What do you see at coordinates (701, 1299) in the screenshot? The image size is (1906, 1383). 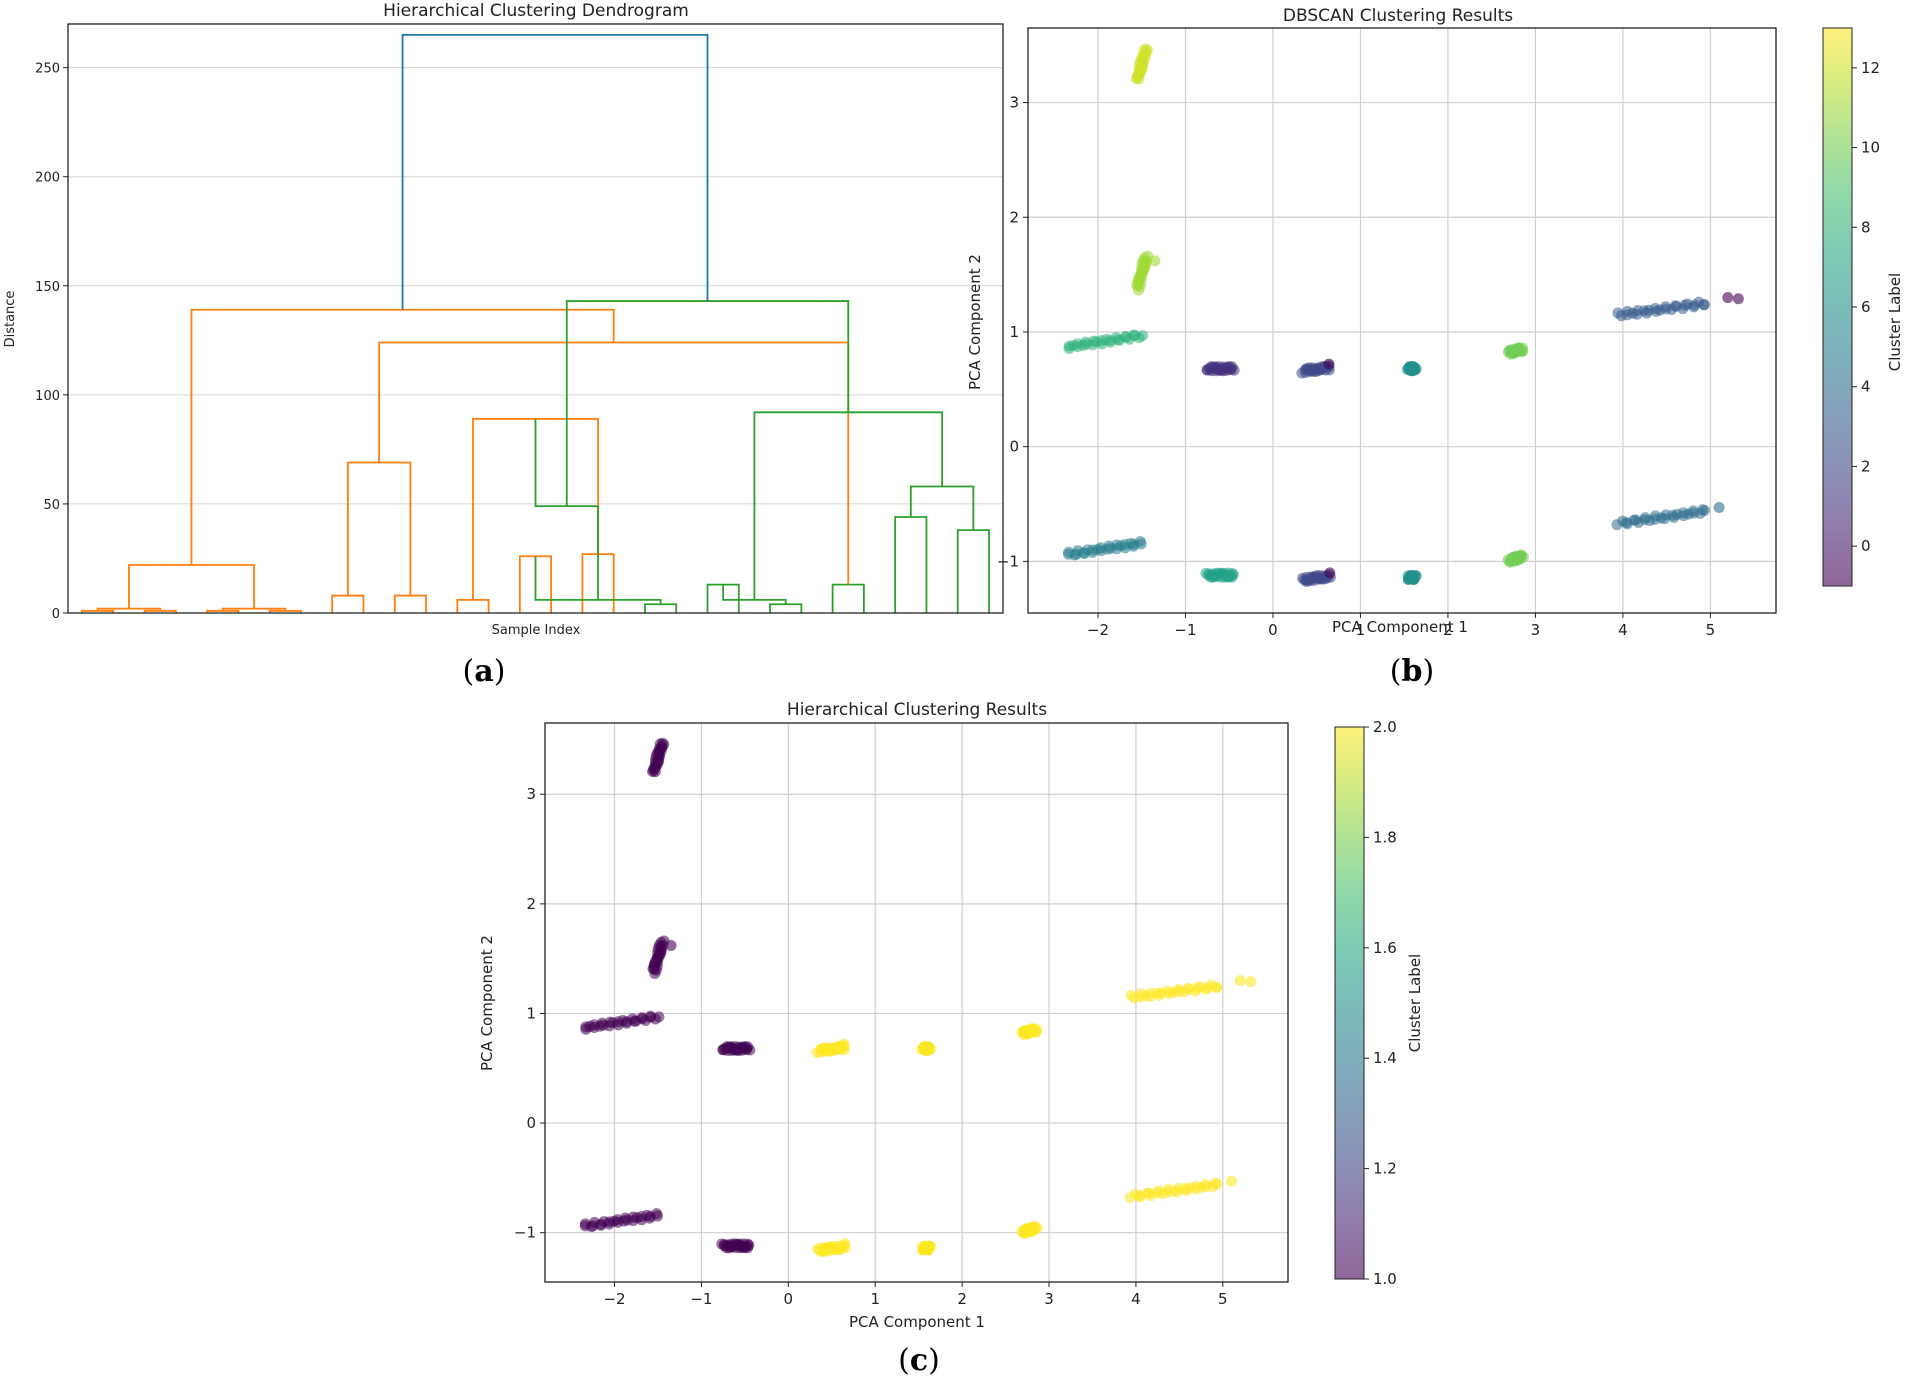 I see `hierarchical-results-xtick-label: −1` at bounding box center [701, 1299].